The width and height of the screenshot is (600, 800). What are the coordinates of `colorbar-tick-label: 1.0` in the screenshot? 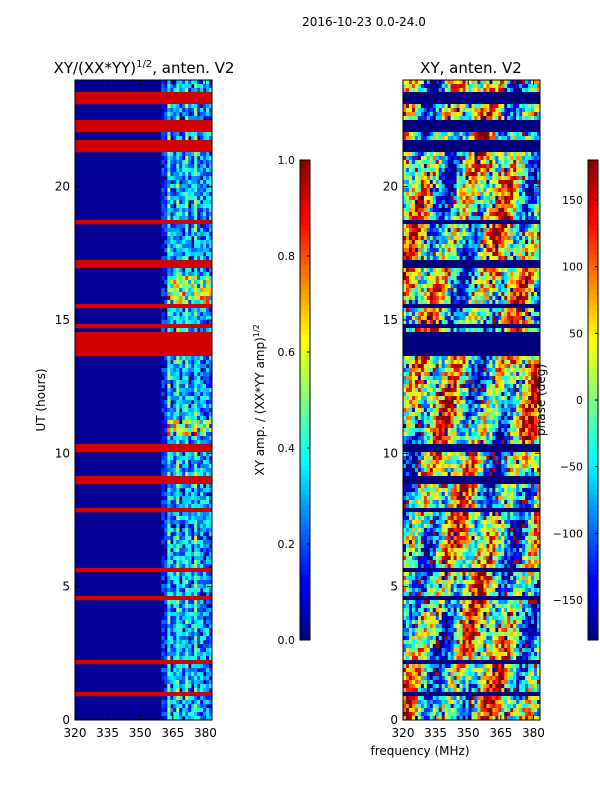 It's located at (287, 160).